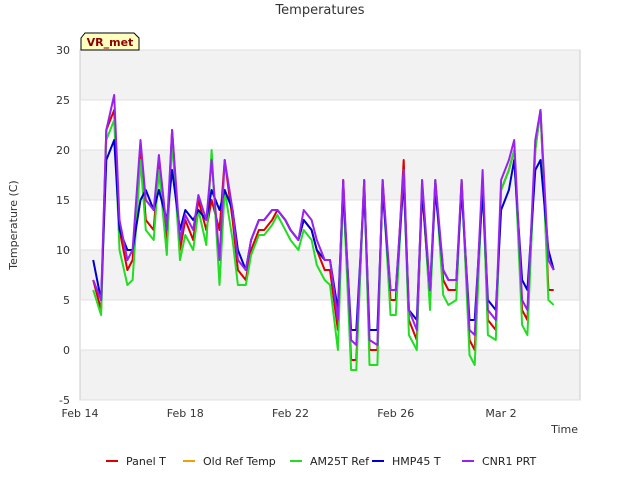 Image resolution: width=640 pixels, height=480 pixels. I want to click on y-tick-label: -5, so click(64, 400).